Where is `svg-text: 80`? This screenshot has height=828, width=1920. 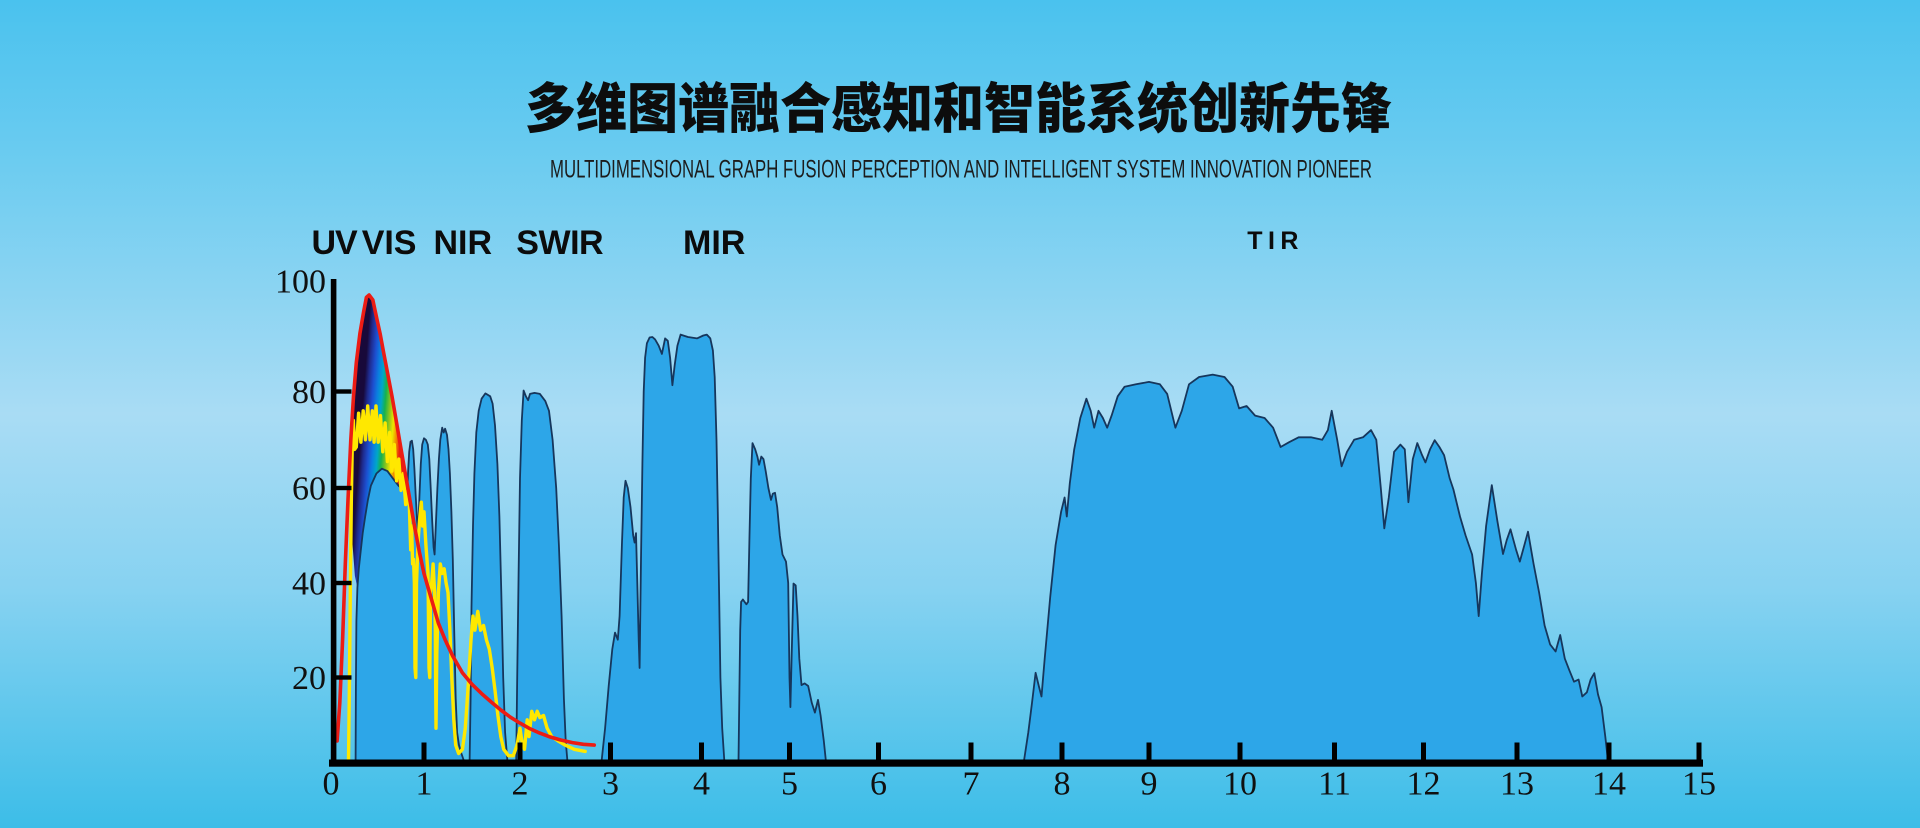
svg-text: 80 is located at coordinates (309, 392).